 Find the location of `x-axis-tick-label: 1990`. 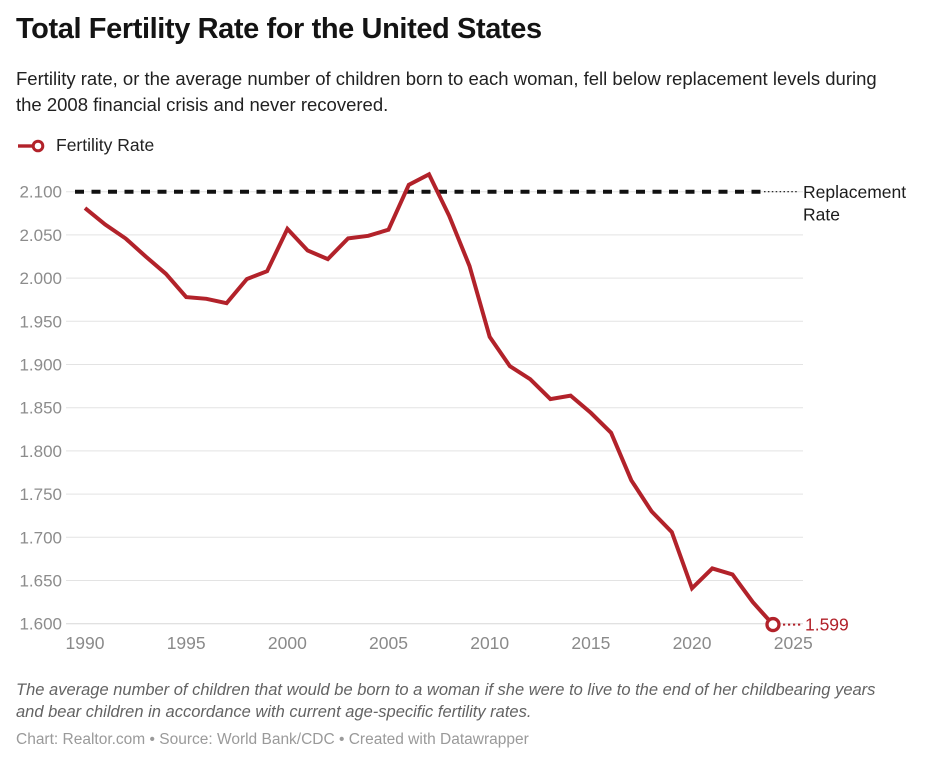

x-axis-tick-label: 1990 is located at coordinates (85, 643).